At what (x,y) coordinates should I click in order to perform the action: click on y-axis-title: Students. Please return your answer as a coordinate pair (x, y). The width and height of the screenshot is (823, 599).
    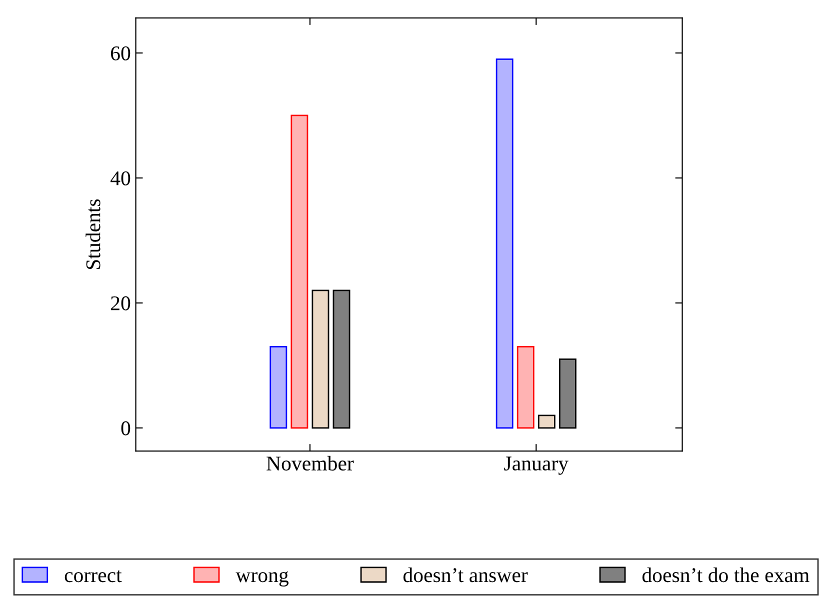
    Looking at the image, I should click on (93, 234).